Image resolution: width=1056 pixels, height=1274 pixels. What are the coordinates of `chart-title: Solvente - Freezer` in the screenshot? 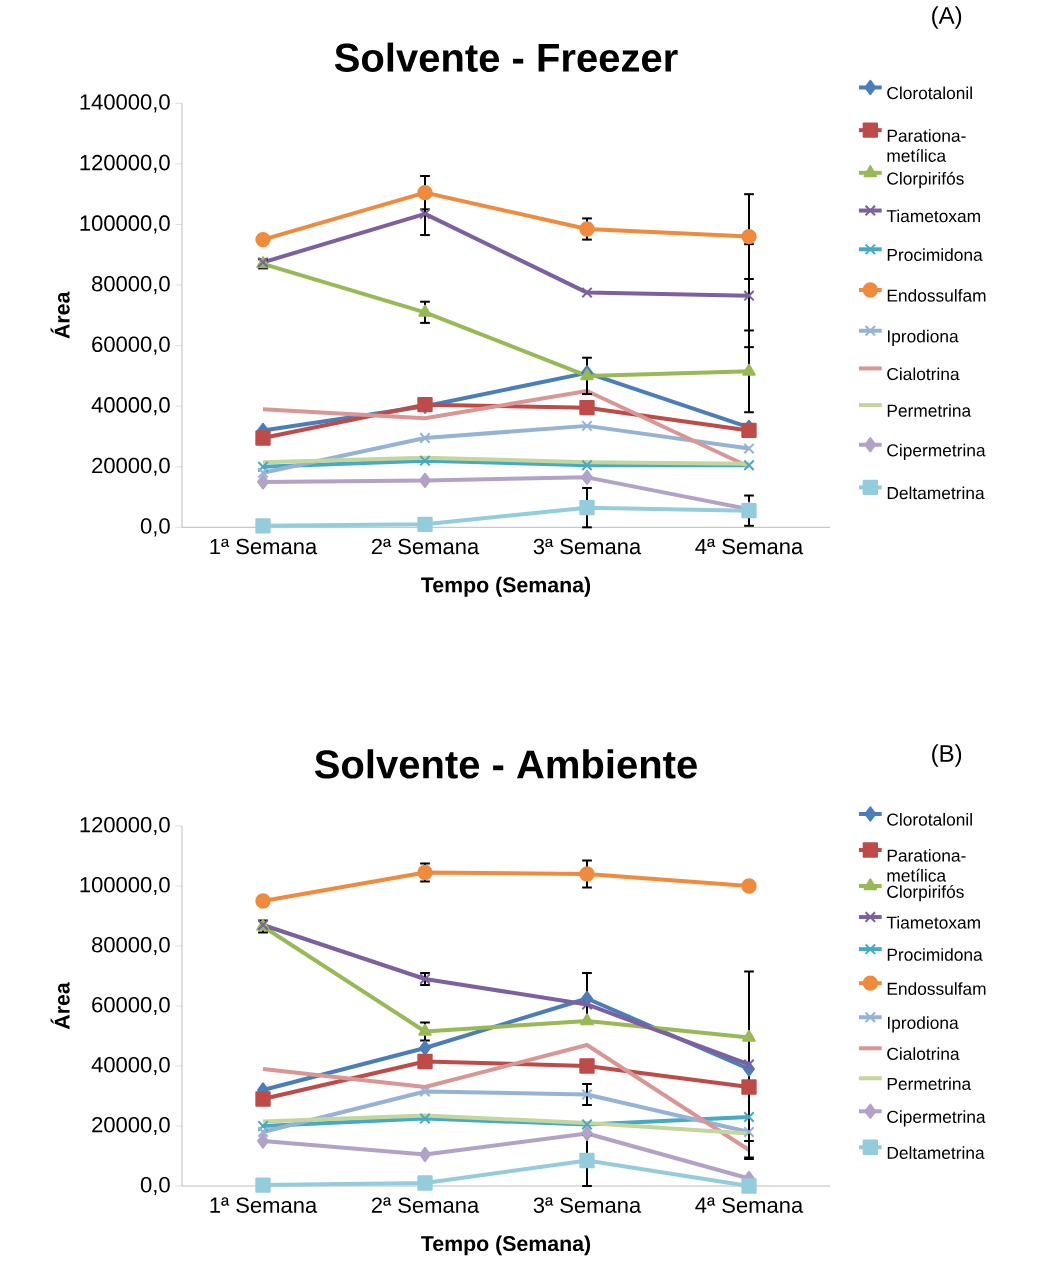 It's located at (506, 57).